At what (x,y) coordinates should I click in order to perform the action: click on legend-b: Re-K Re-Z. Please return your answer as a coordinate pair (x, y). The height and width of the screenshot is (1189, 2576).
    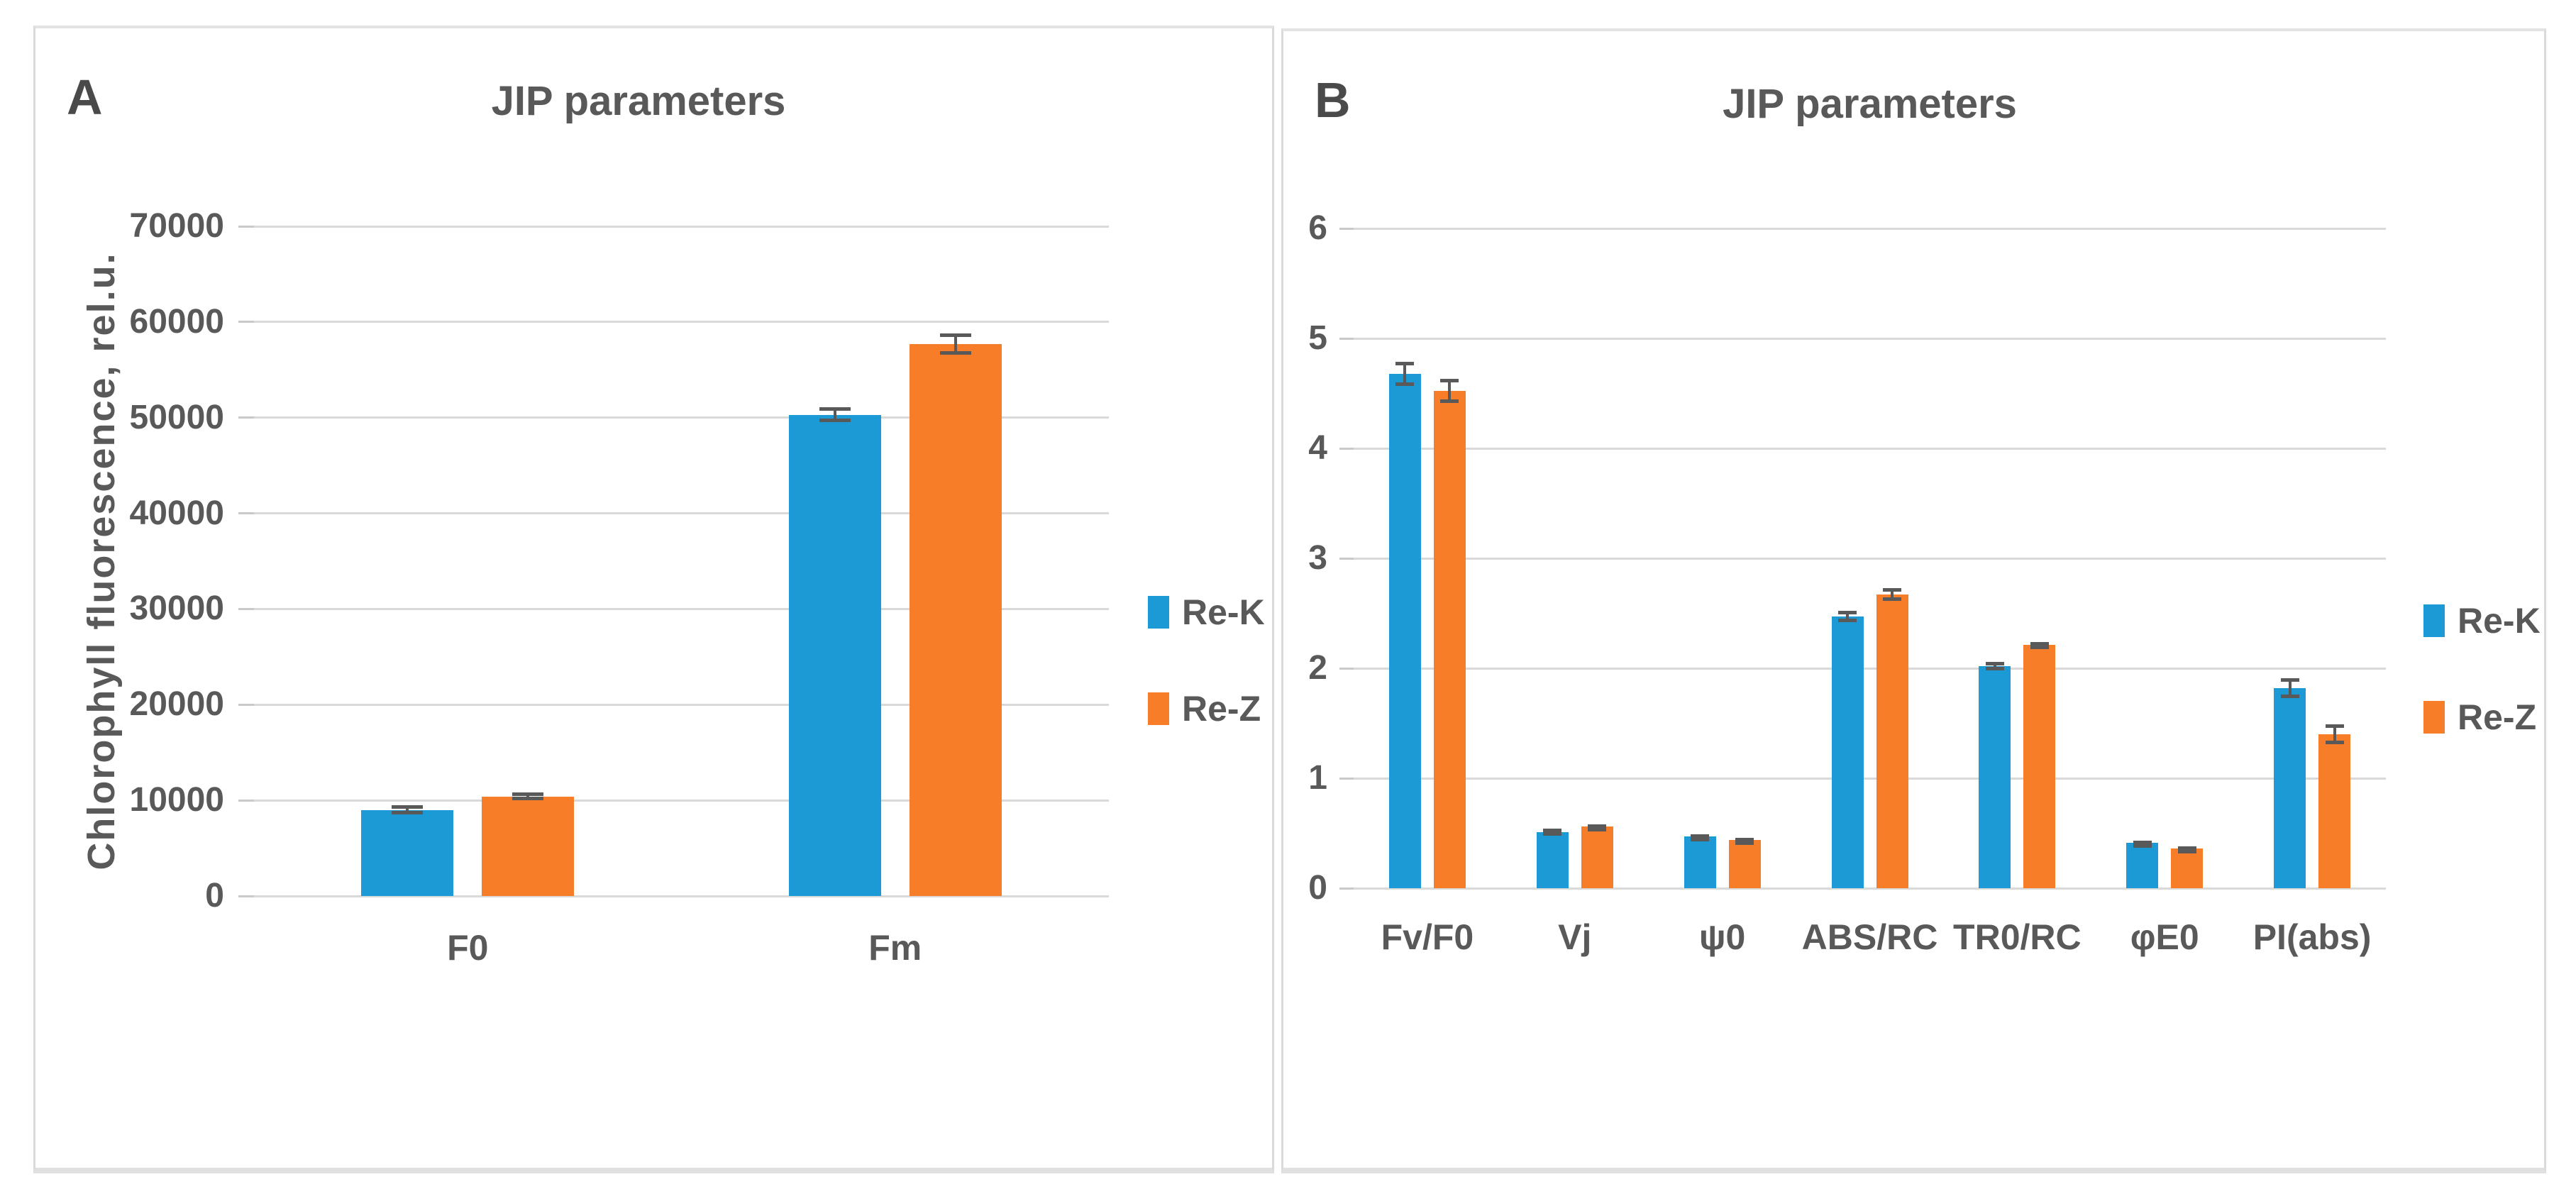
    Looking at the image, I should click on (2482, 699).